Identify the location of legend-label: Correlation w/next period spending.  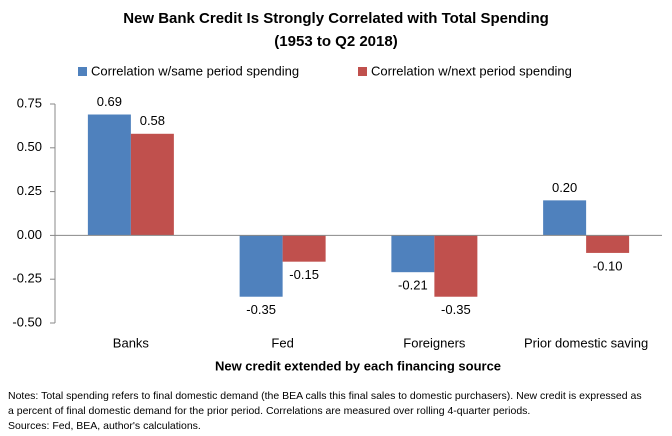
(471, 70).